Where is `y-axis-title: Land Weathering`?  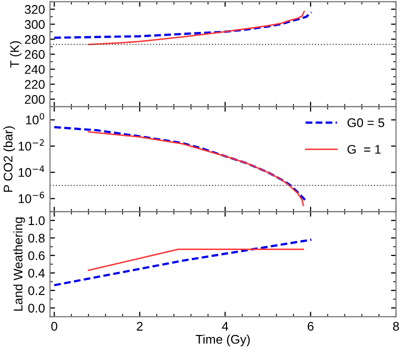
y-axis-title: Land Weathering is located at coordinates (19, 264).